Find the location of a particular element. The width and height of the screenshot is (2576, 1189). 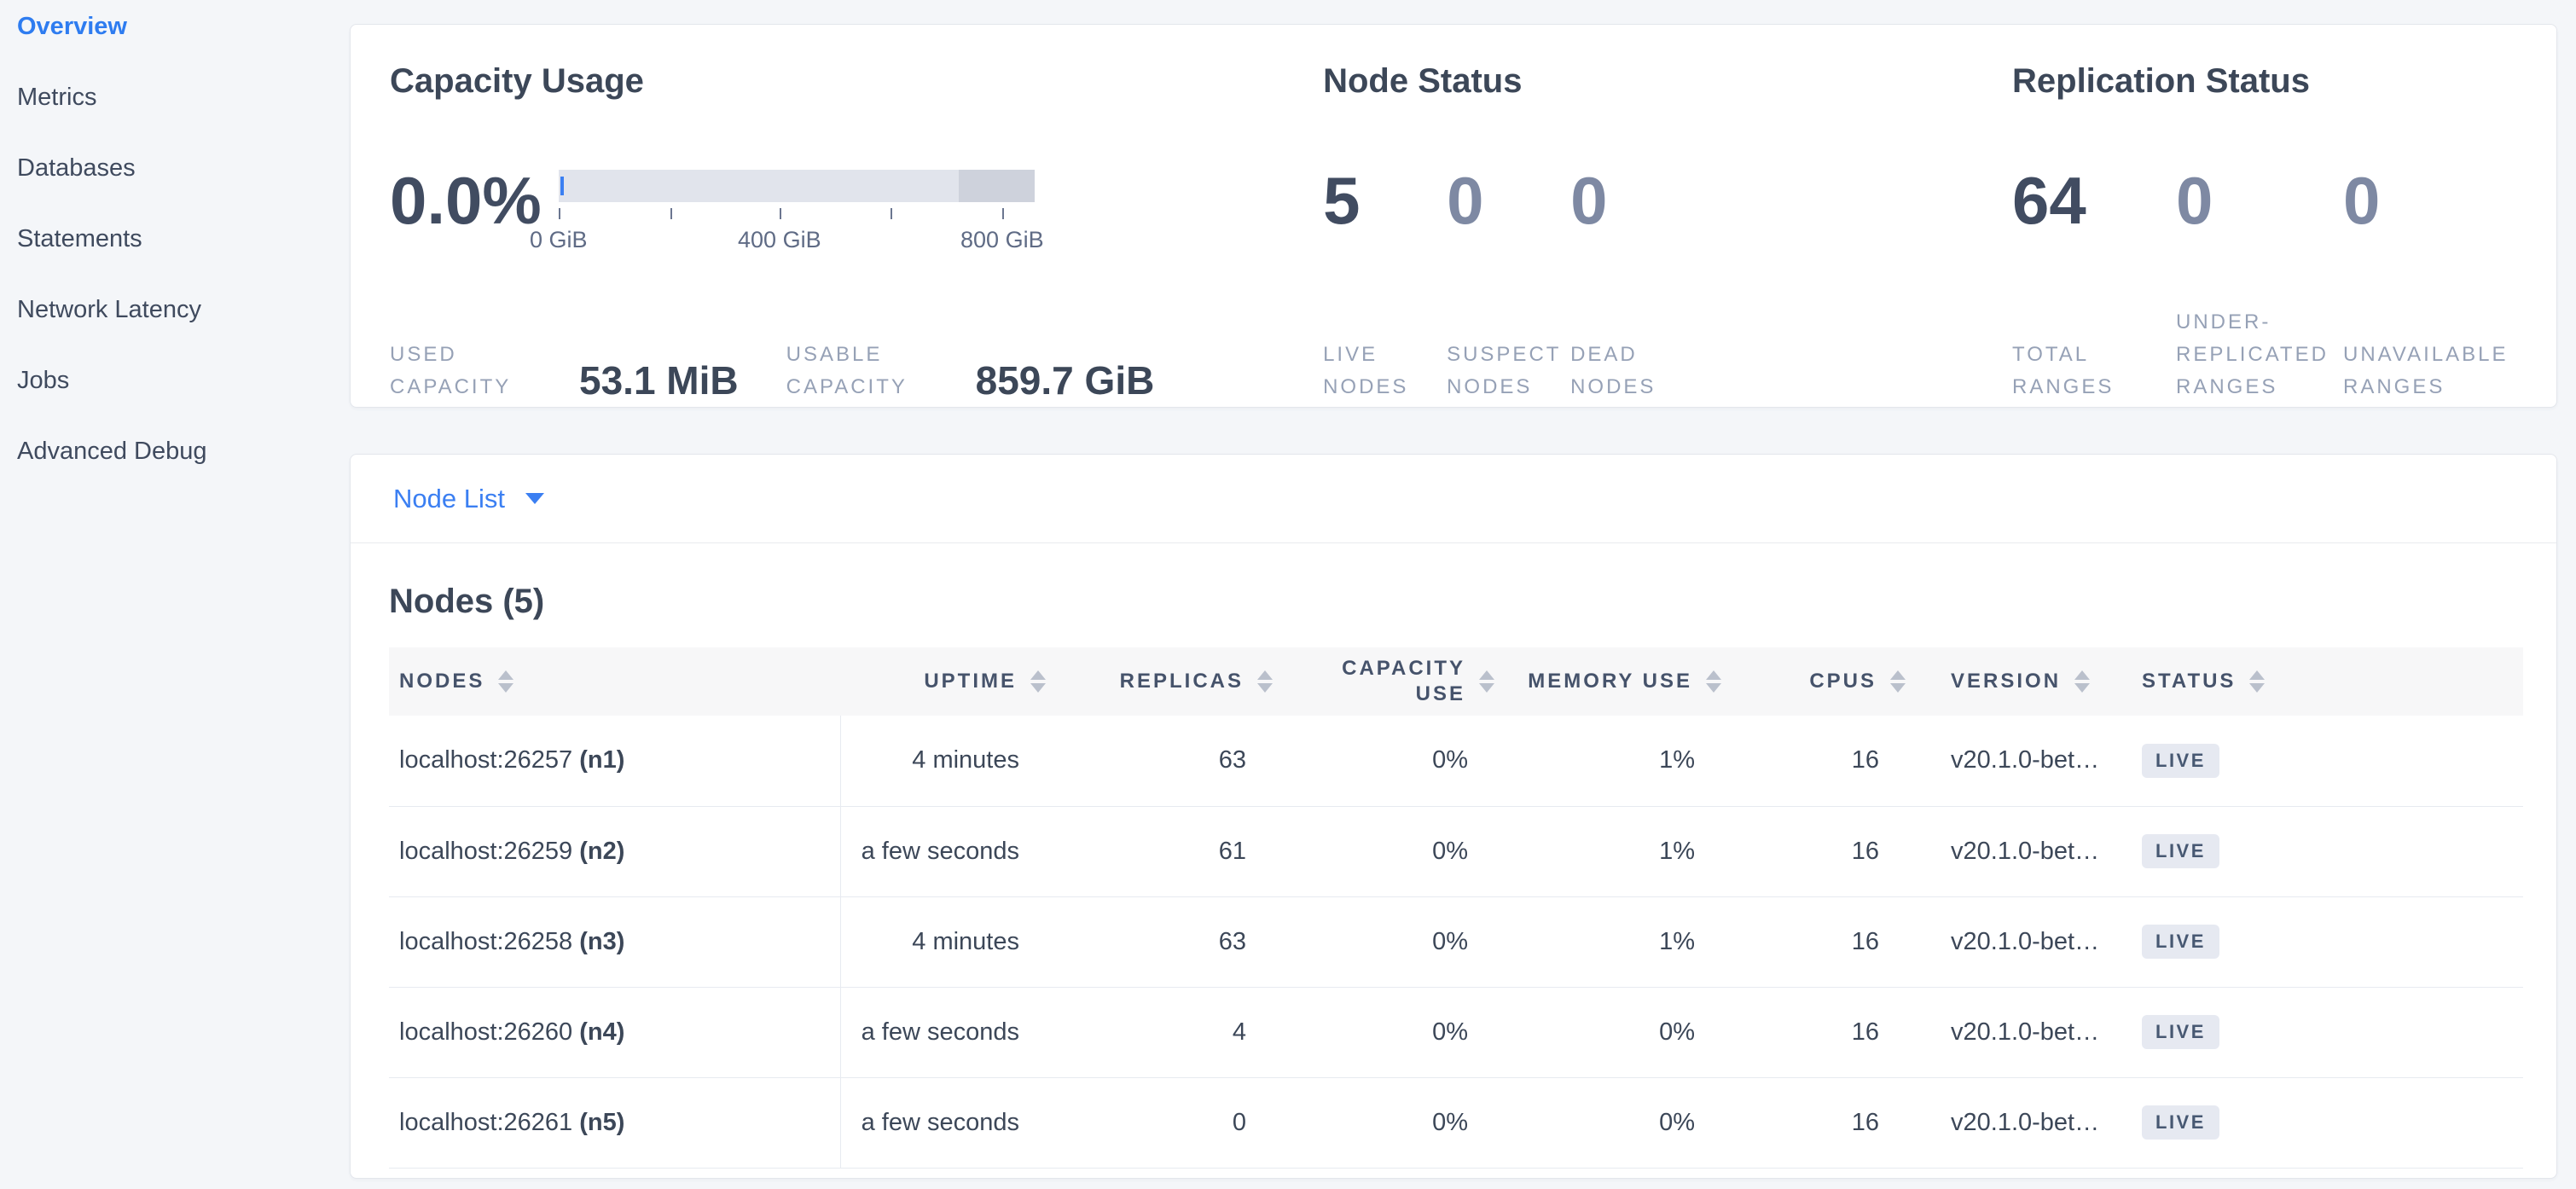

column-header-version: VERSION is located at coordinates (2024, 681).